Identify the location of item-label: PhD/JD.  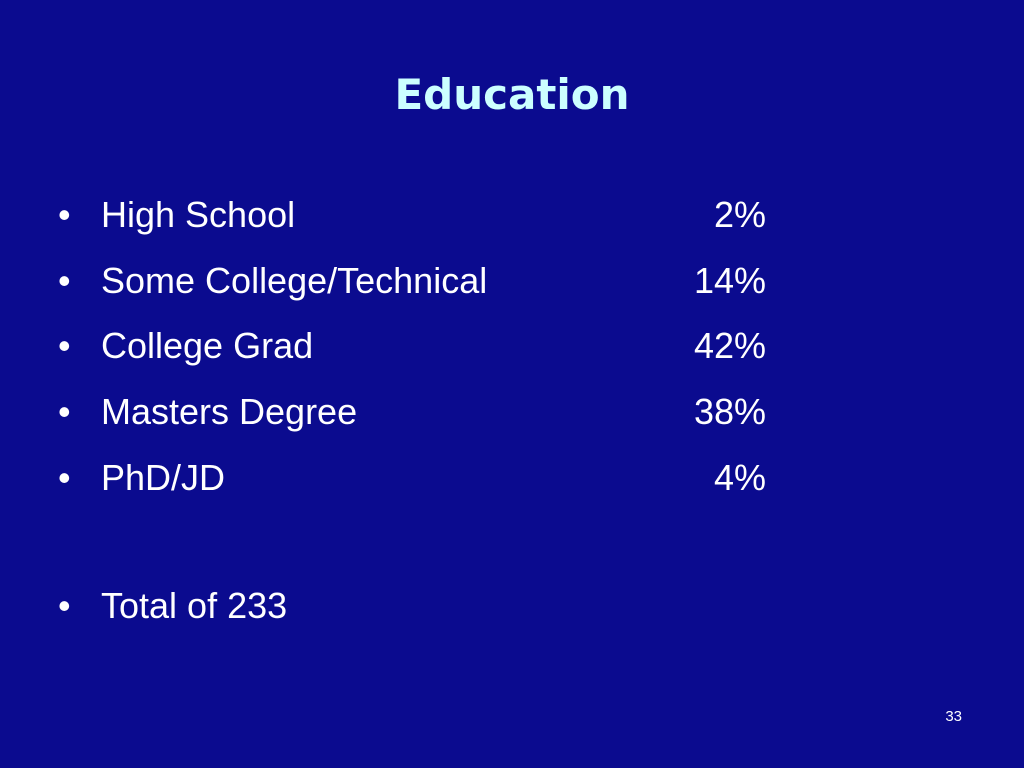
(163, 477).